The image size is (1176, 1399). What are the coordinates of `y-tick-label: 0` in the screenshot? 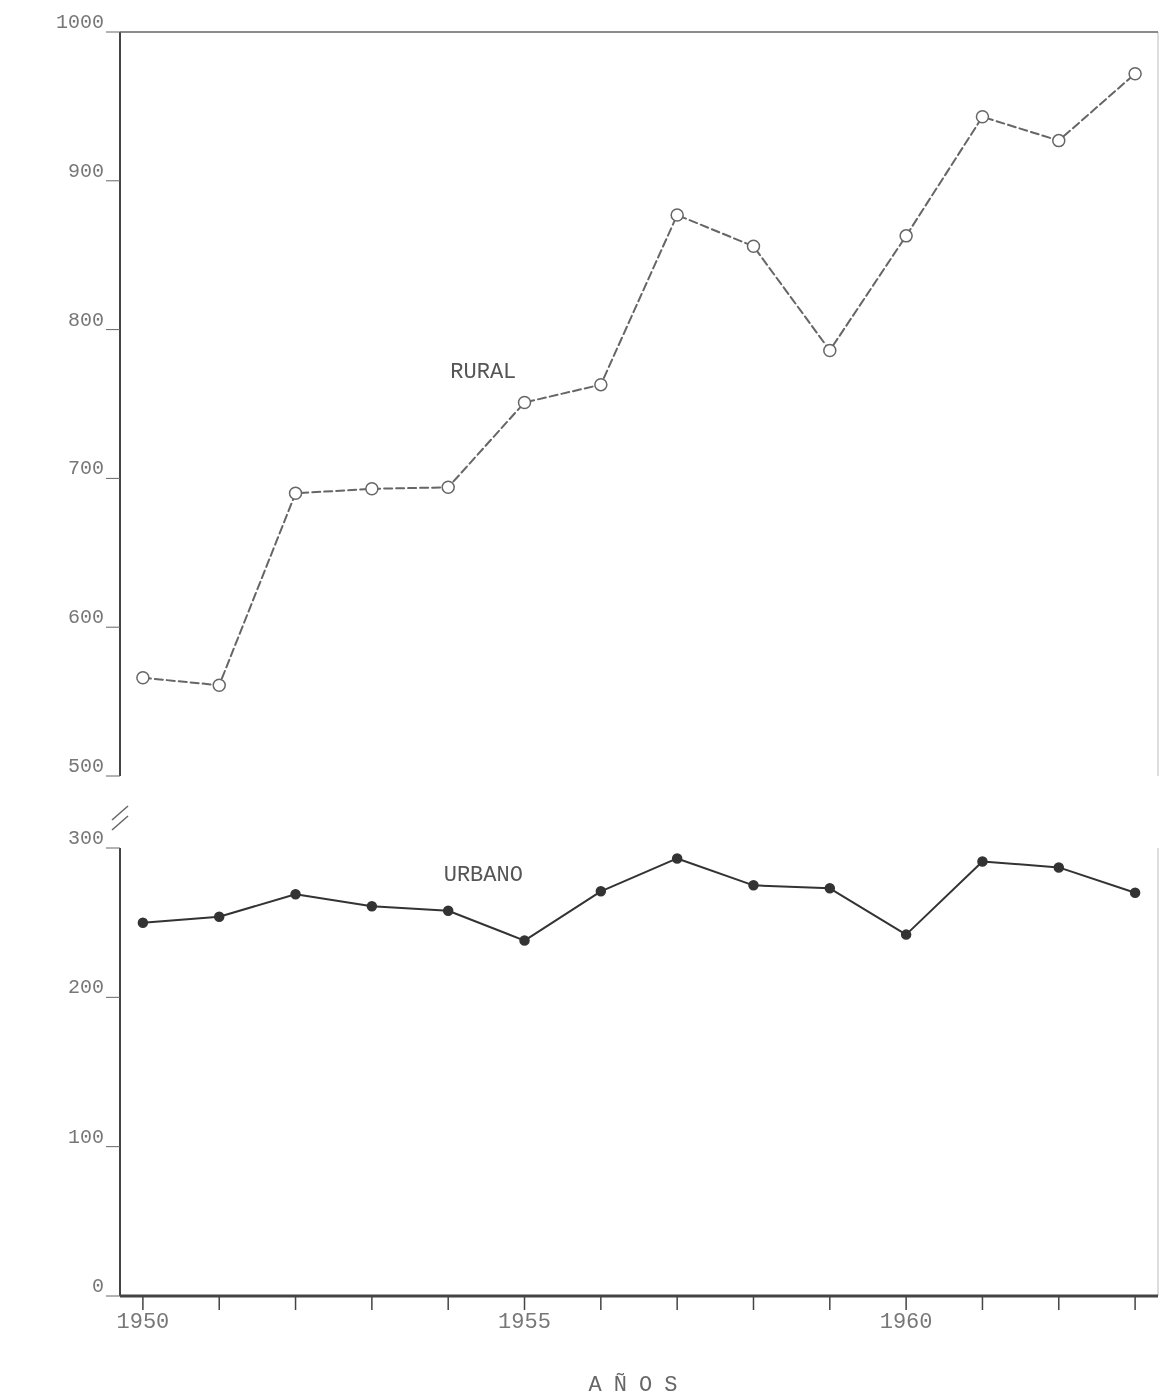 It's located at (97, 1286).